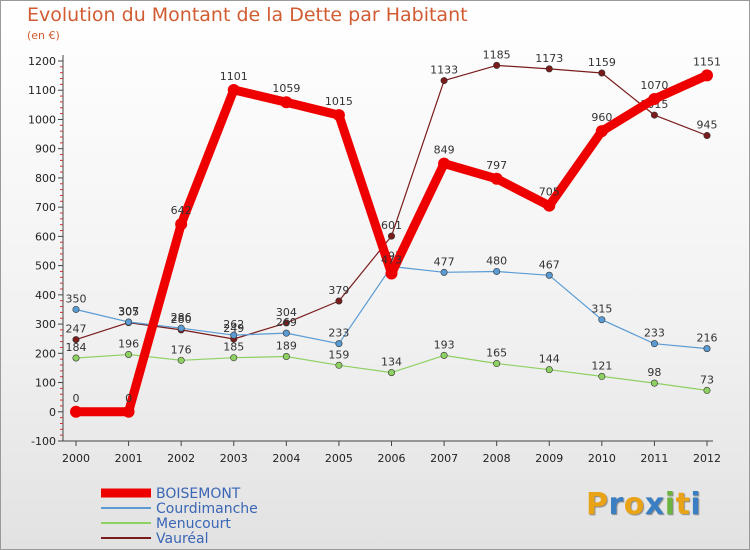 This screenshot has width=750, height=550. I want to click on data-label: 480, so click(496, 260).